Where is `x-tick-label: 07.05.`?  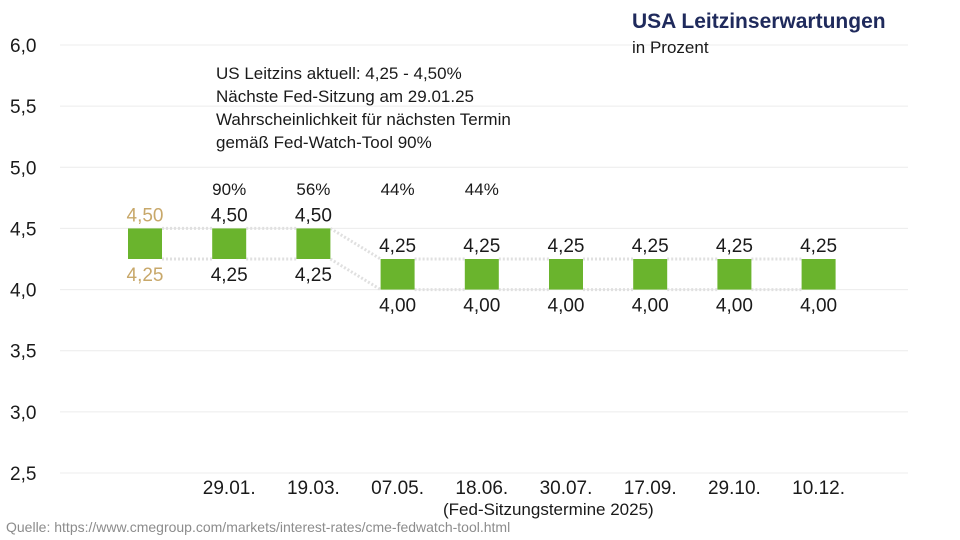 x-tick-label: 07.05. is located at coordinates (397, 488).